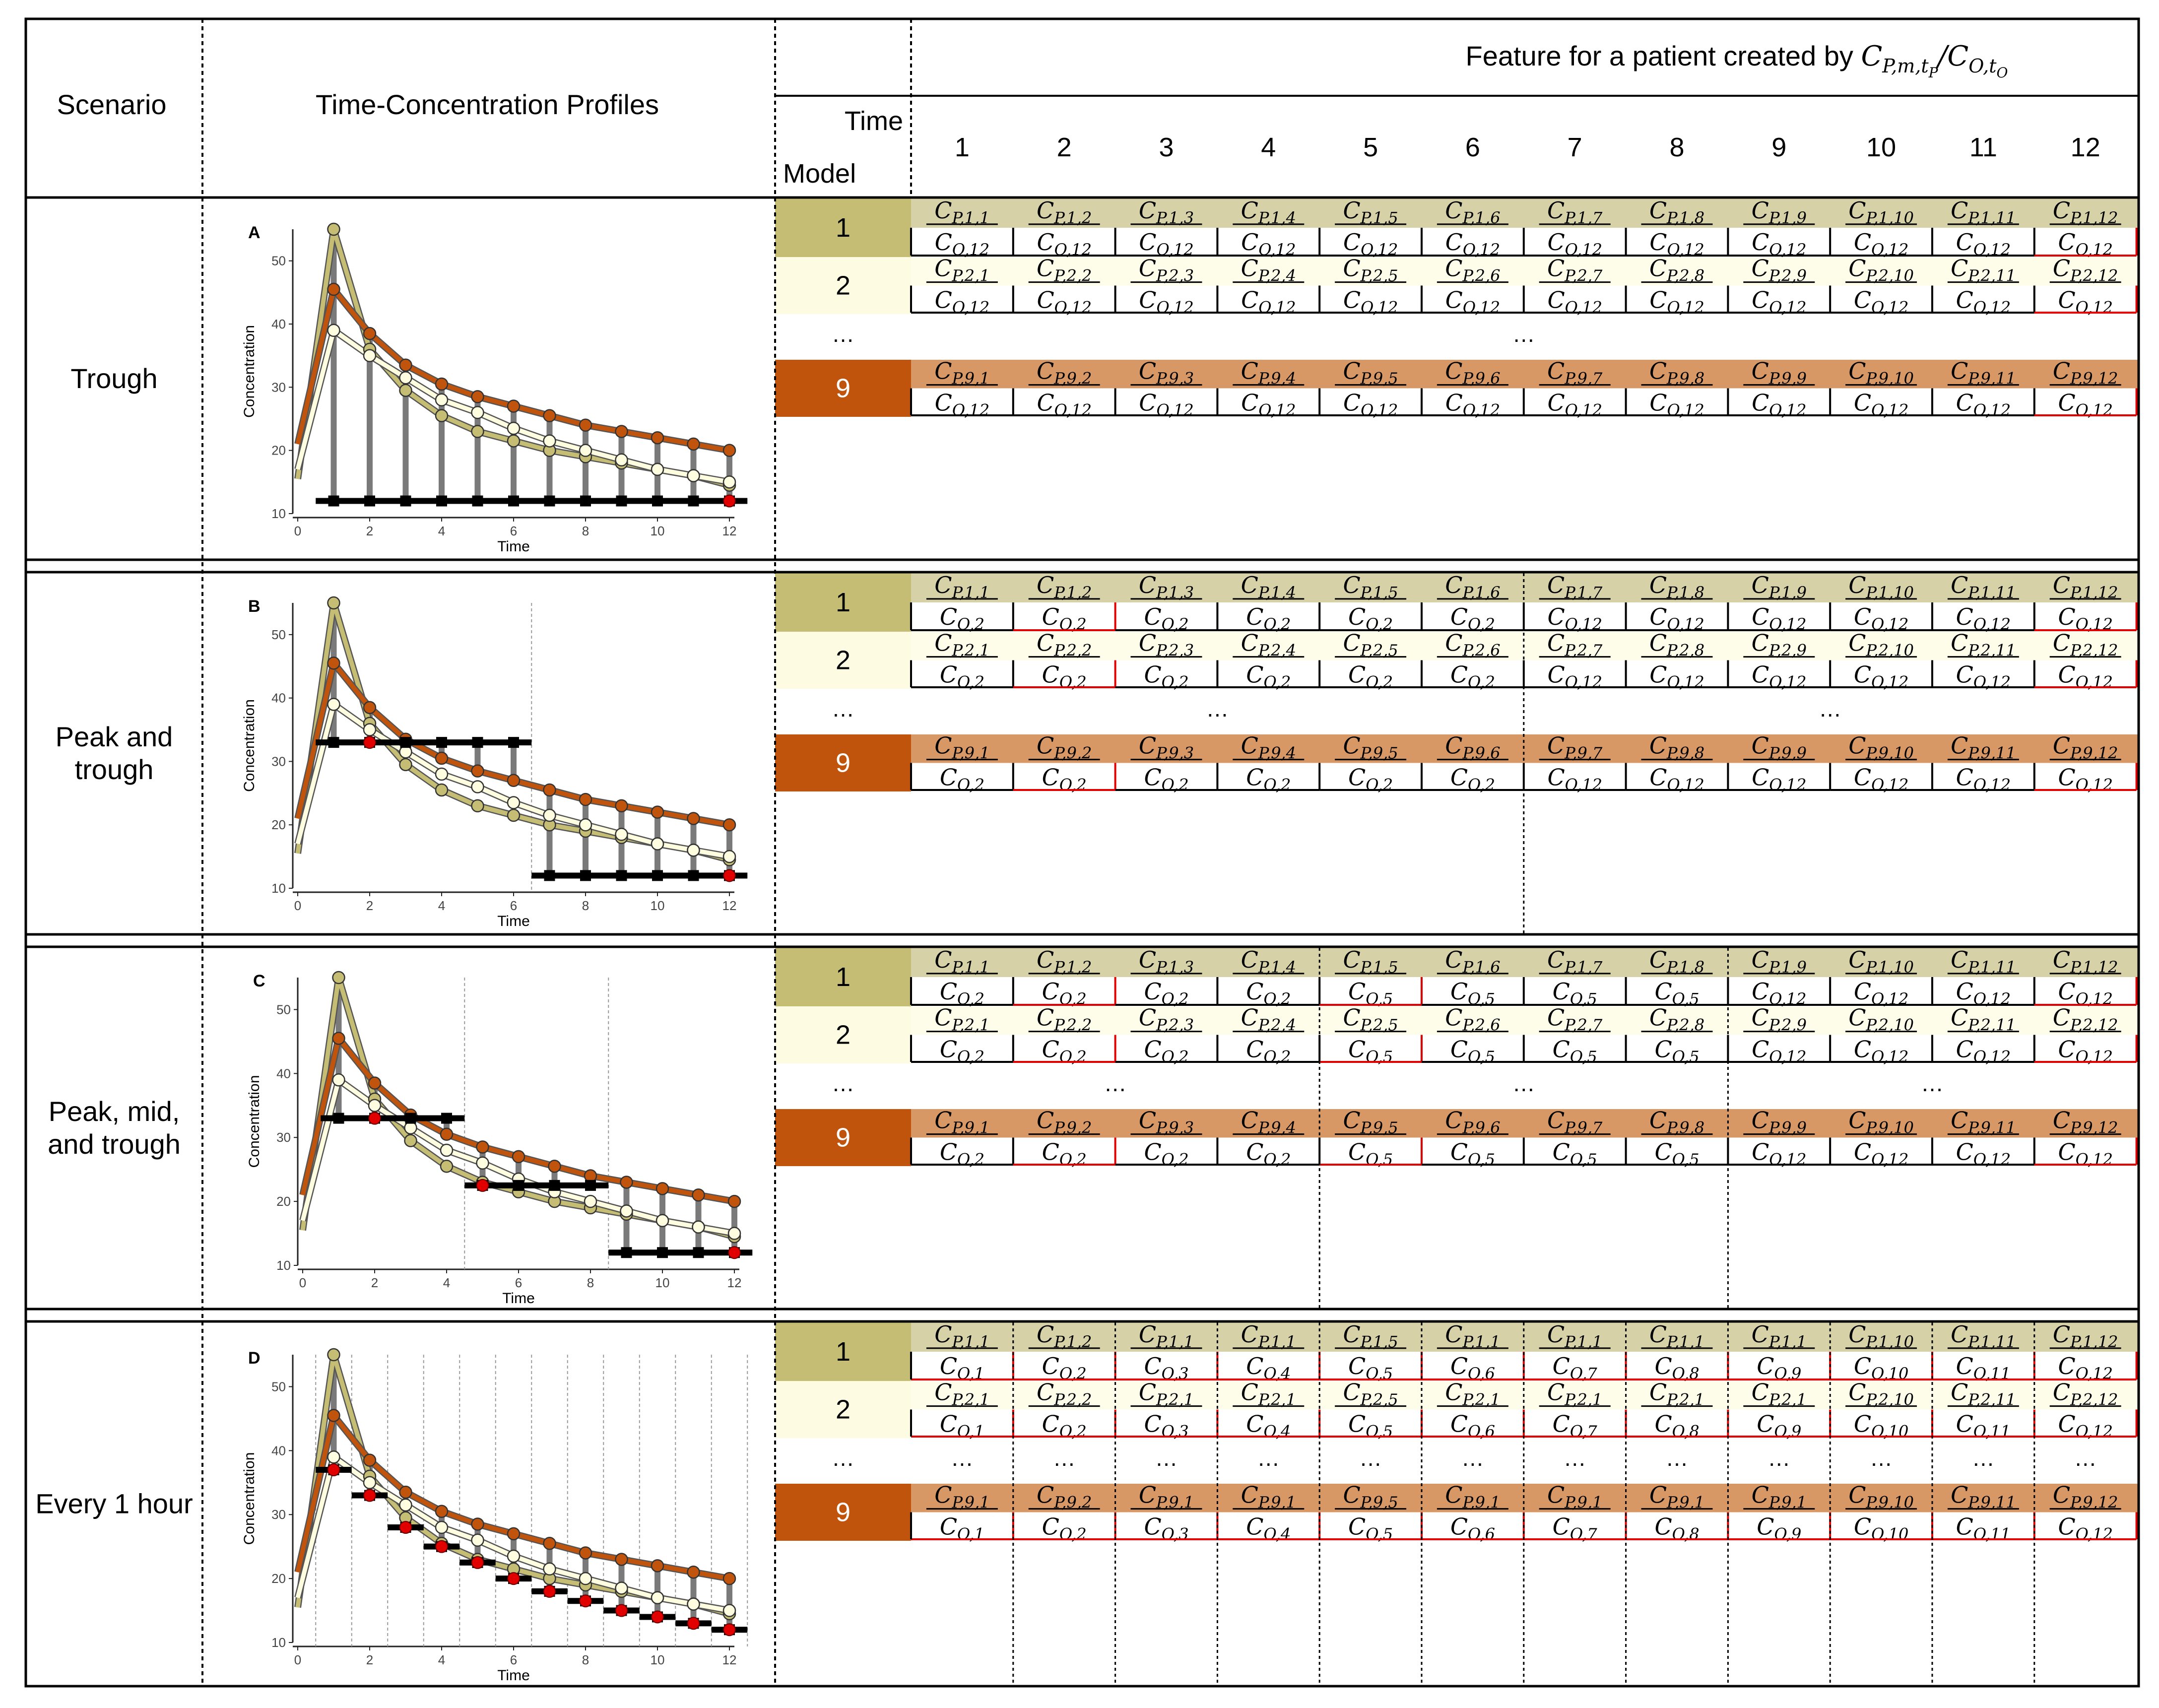  Describe the element at coordinates (1780, 1513) in the screenshot. I see `feature-cell-9: CP,9,1CO,9` at that location.